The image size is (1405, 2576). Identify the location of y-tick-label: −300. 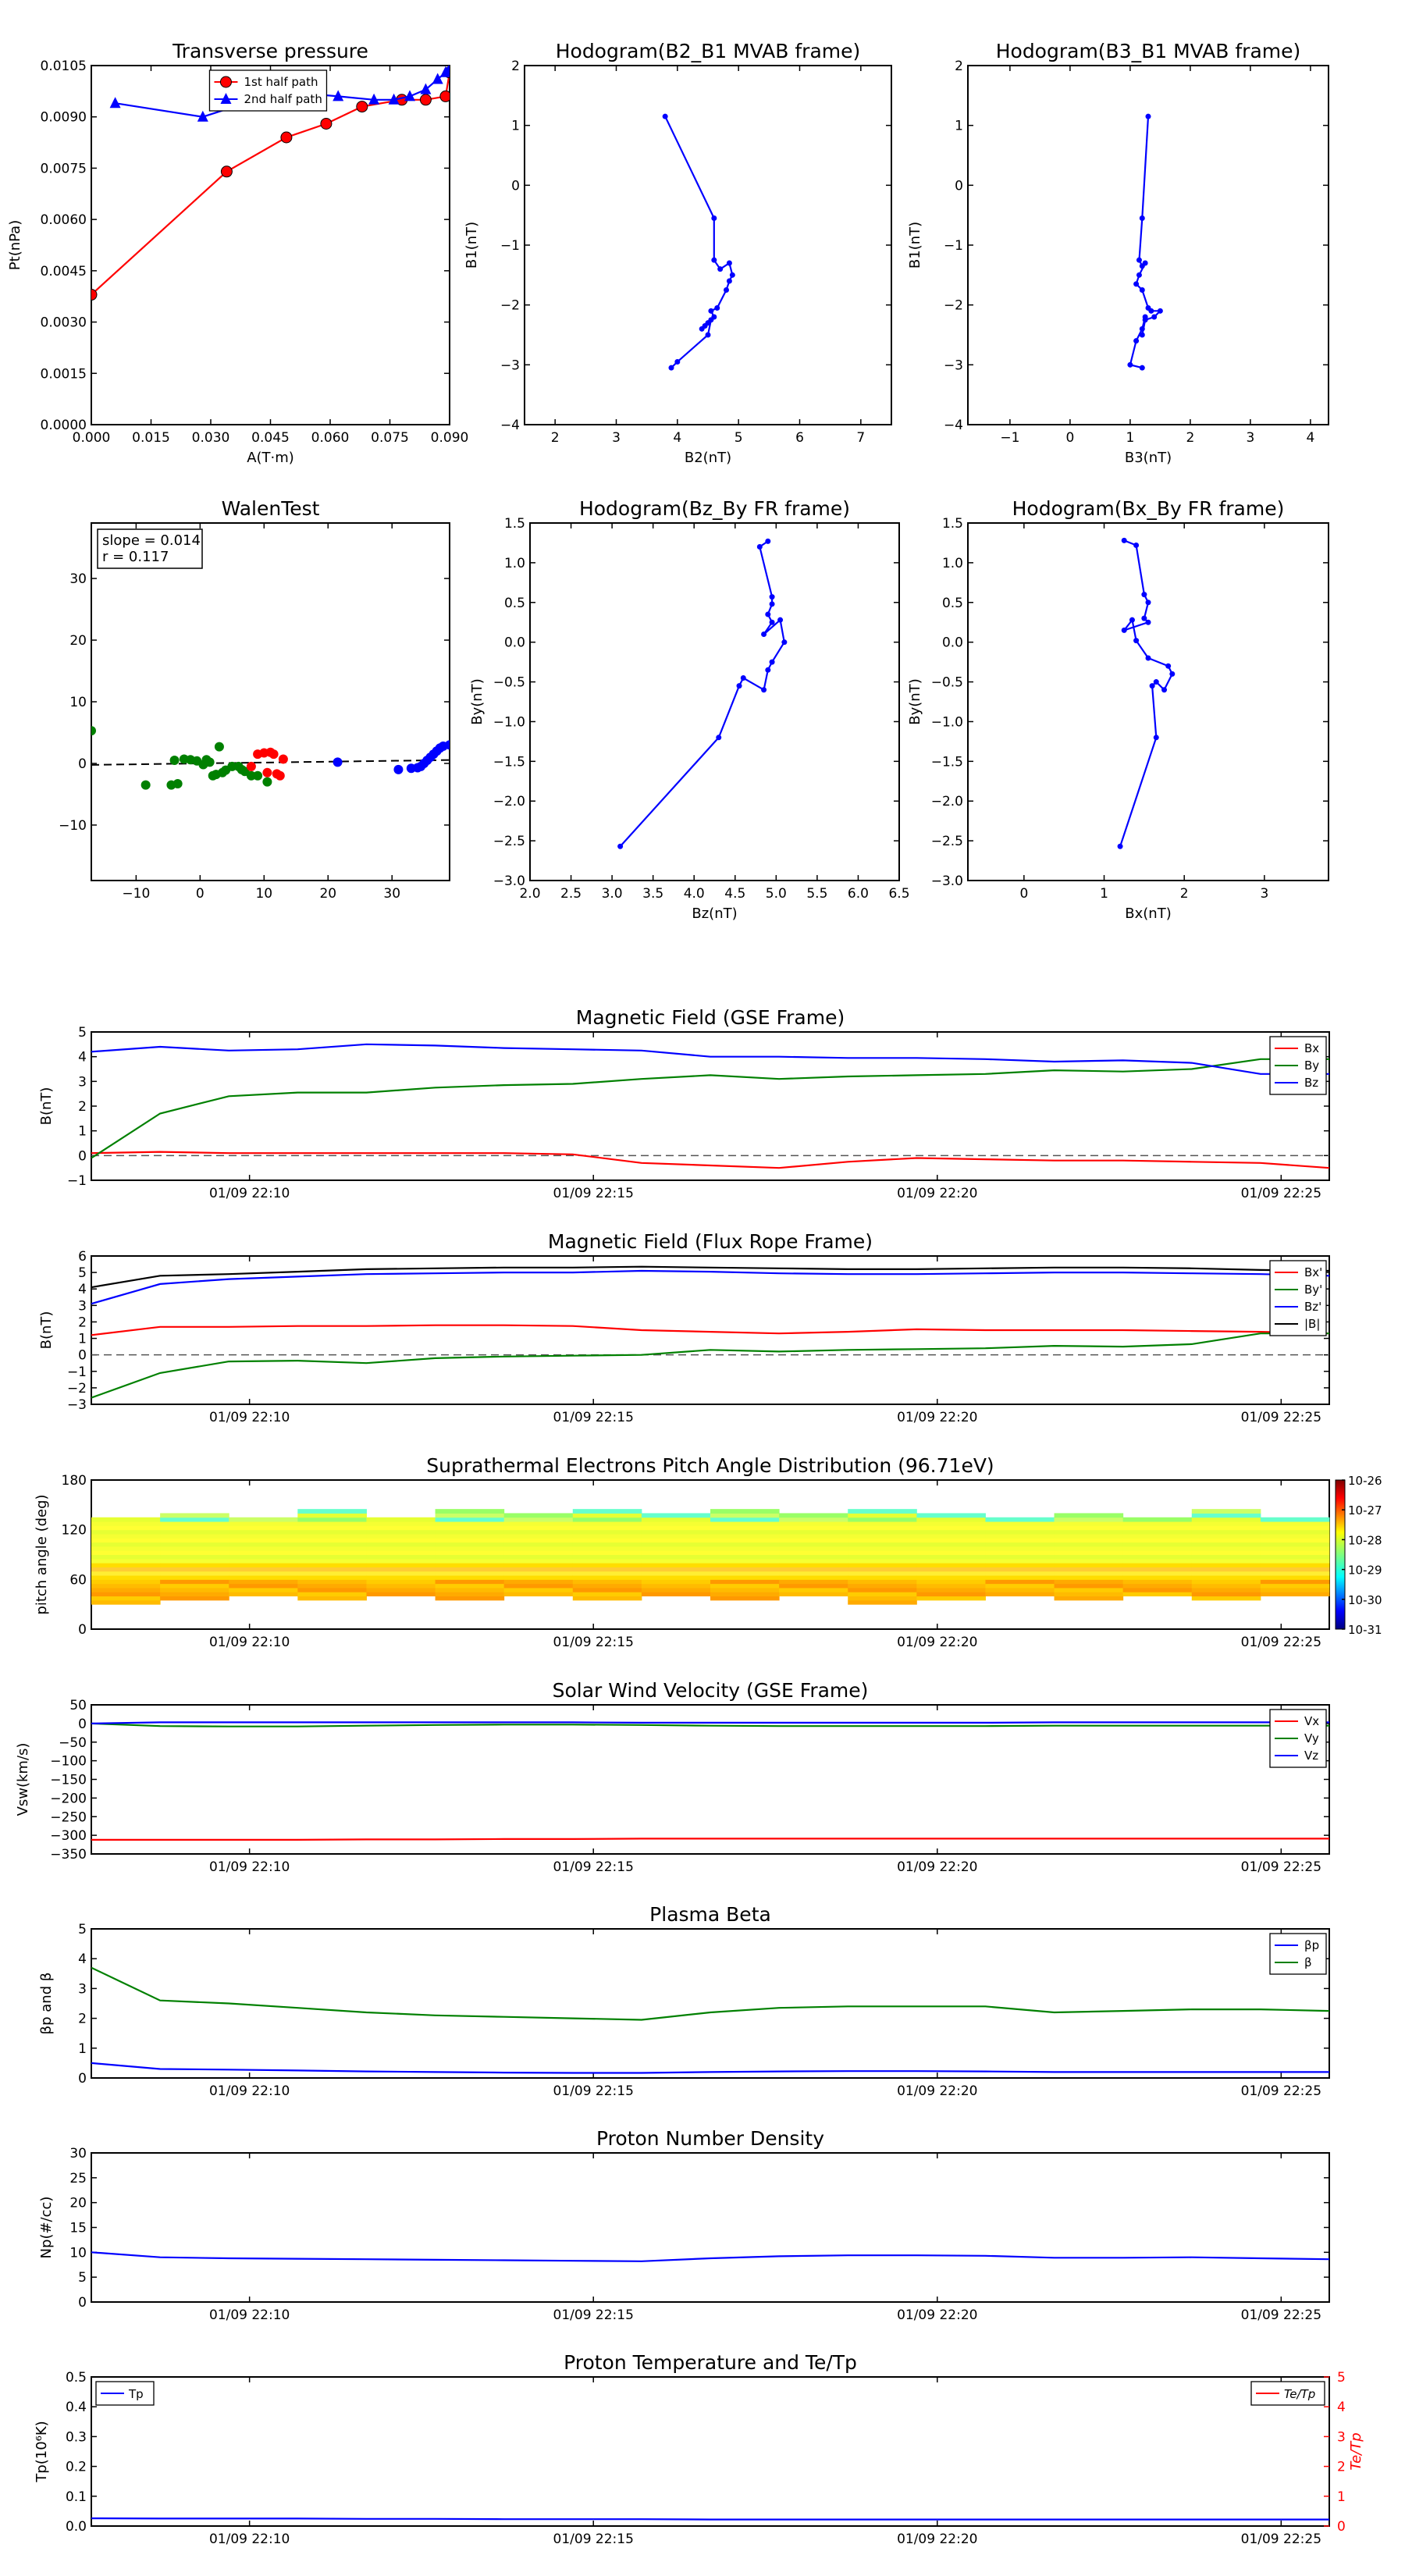
(68, 1836).